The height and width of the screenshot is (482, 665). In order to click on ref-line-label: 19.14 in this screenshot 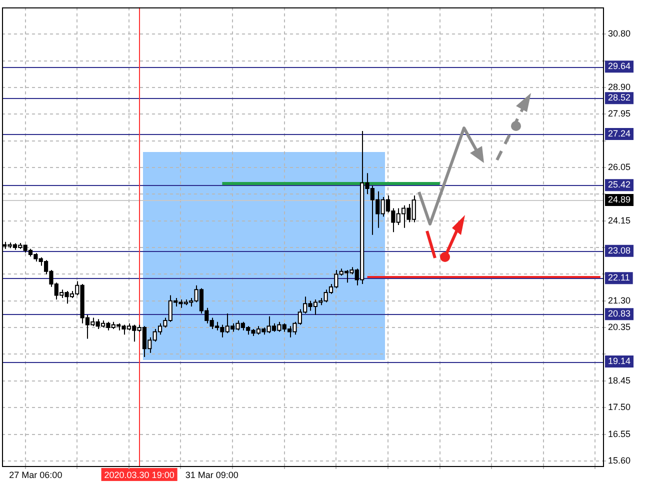, I will do `click(619, 361)`.